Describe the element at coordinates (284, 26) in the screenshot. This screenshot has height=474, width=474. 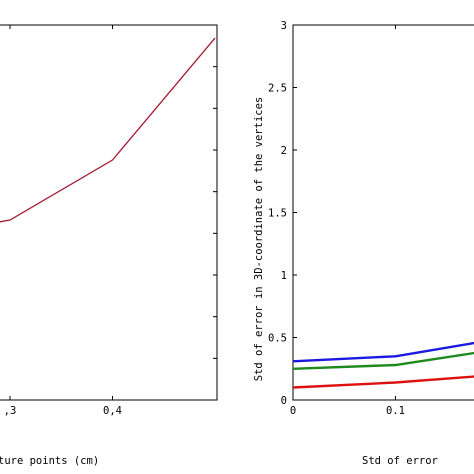
I see `right-y-tick-label: 3` at that location.